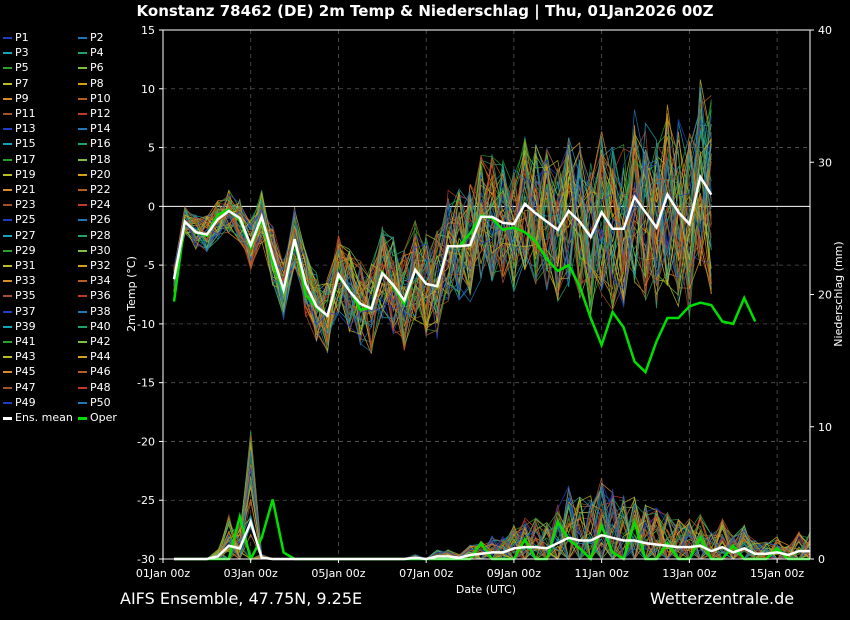 The width and height of the screenshot is (850, 620). What do you see at coordinates (19, 356) in the screenshot?
I see `legend-item: P43` at bounding box center [19, 356].